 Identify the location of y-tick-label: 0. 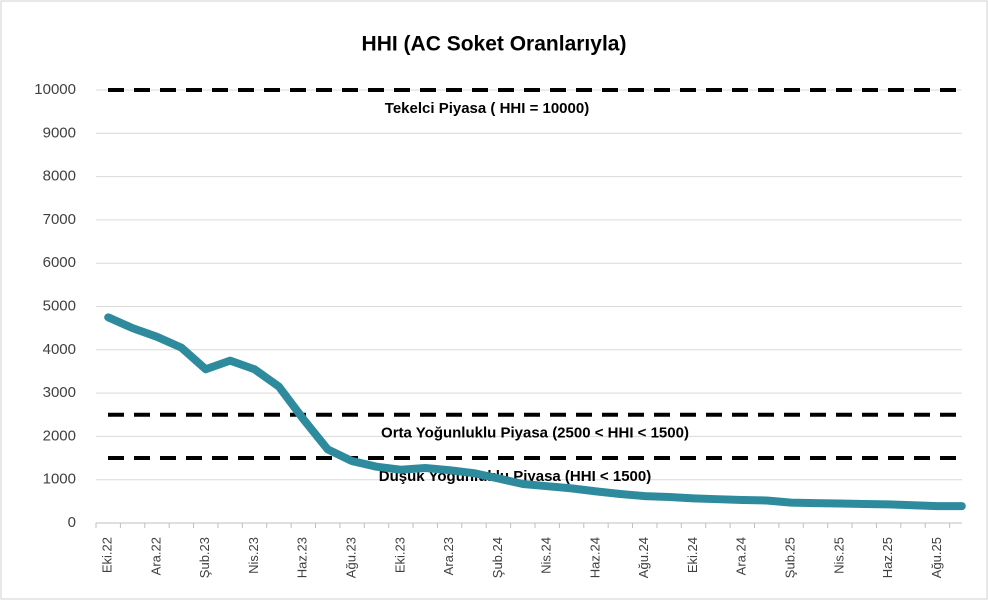
(72, 522).